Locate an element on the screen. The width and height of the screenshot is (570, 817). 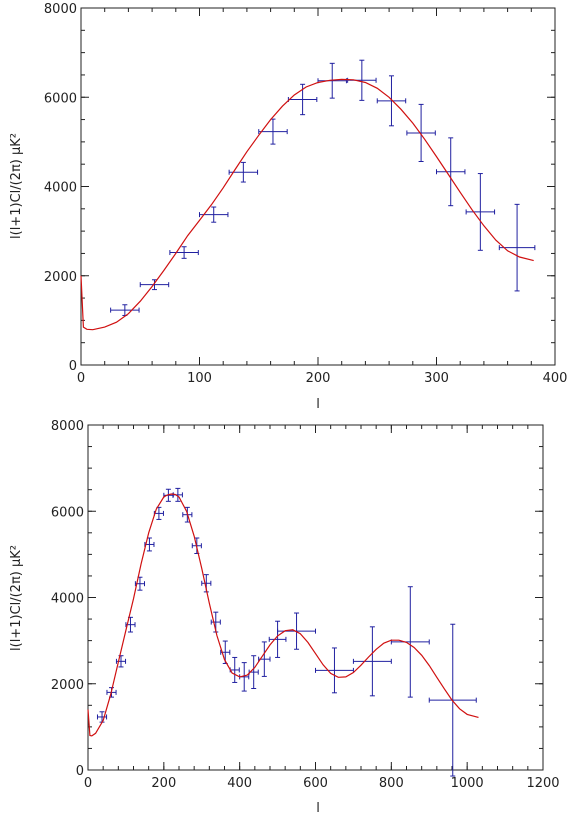
bottom-plot-x-tick-label: 600 is located at coordinates (315, 783).